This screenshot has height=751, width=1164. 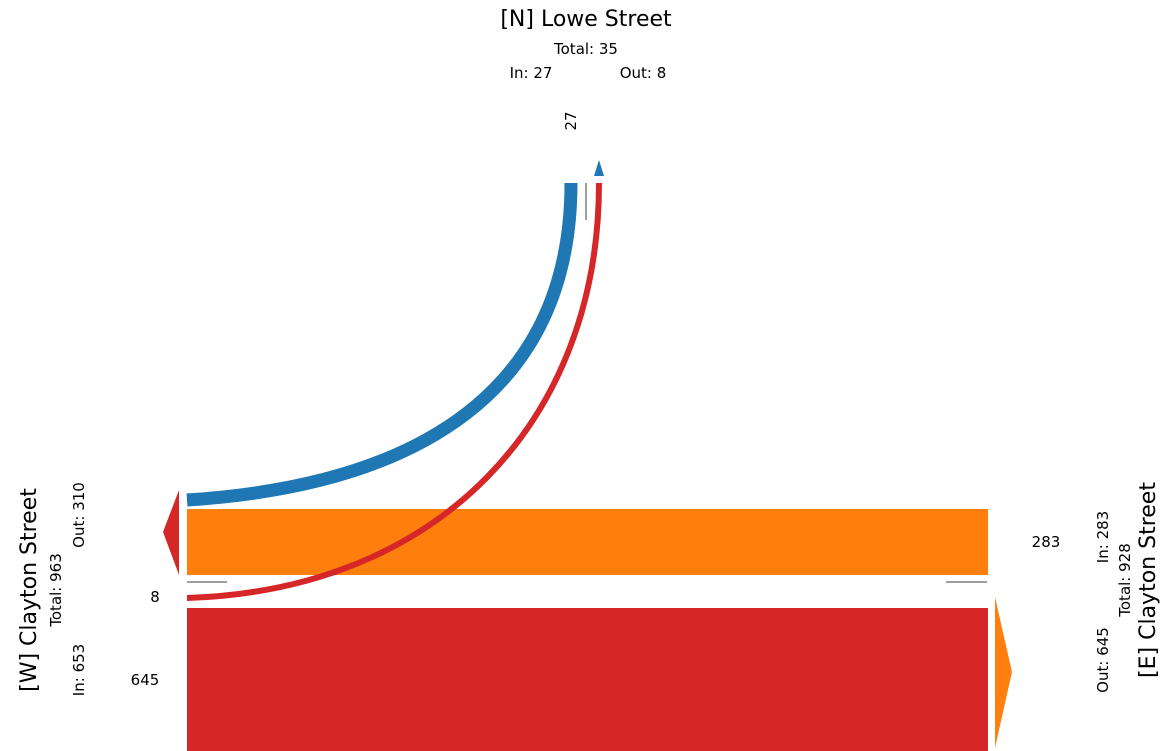 What do you see at coordinates (599, 168) in the screenshot?
I see `north-out-arrow` at bounding box center [599, 168].